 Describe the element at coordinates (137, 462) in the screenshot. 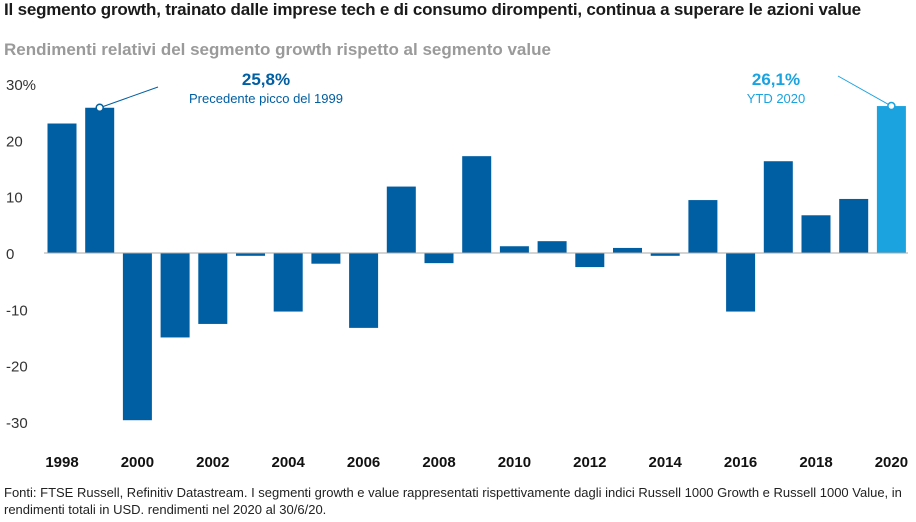

I see `x-tick-label: 2000` at that location.